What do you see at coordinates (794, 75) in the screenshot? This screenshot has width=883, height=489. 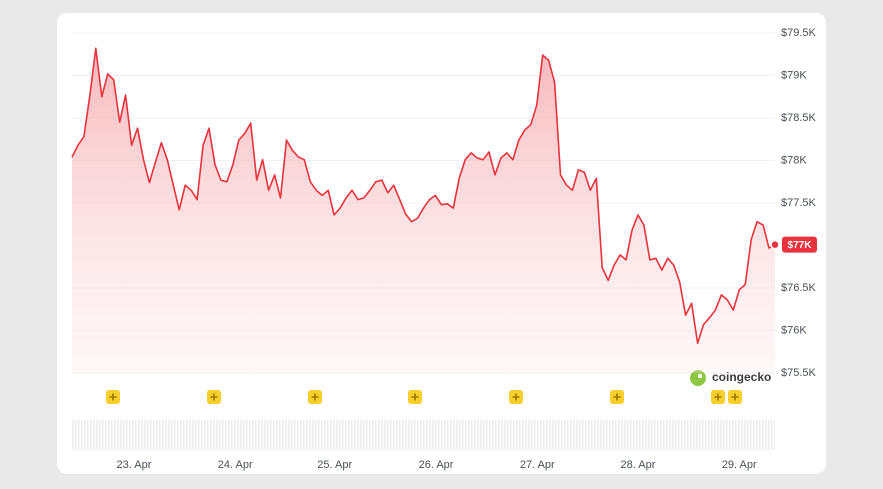 I see `y-tick-label: $79K` at bounding box center [794, 75].